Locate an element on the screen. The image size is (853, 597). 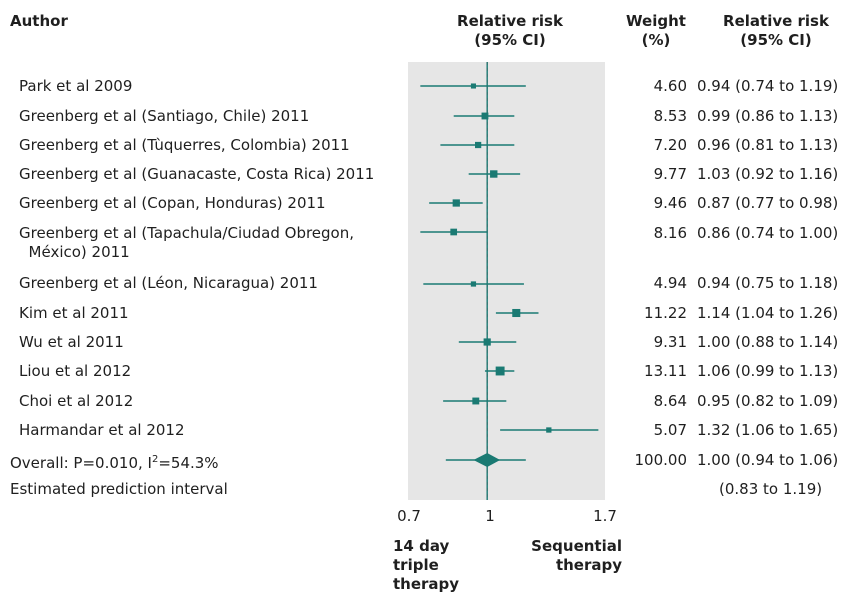
ci-column-header: Relative risk (95% CI) is located at coordinates (776, 31).